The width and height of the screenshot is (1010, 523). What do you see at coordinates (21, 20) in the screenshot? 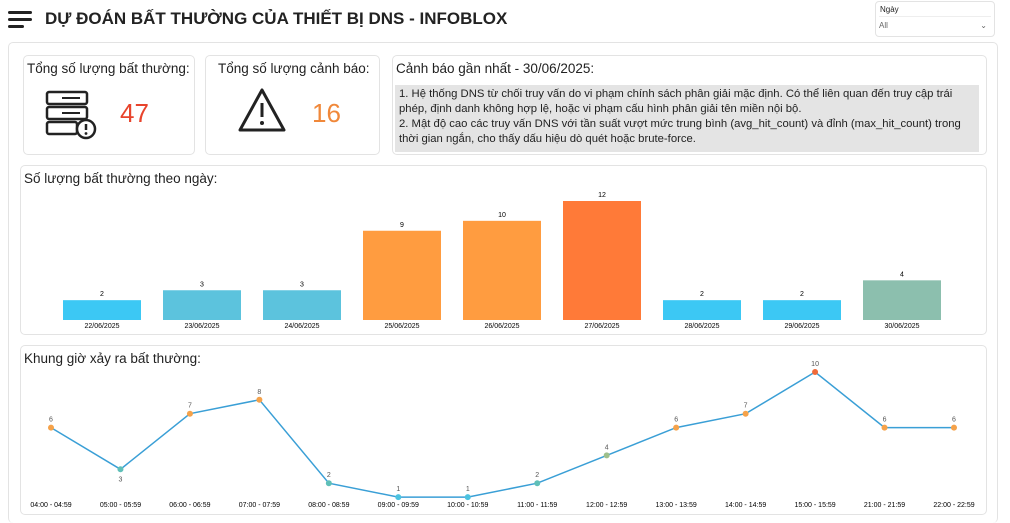
I see `menu-icon` at bounding box center [21, 20].